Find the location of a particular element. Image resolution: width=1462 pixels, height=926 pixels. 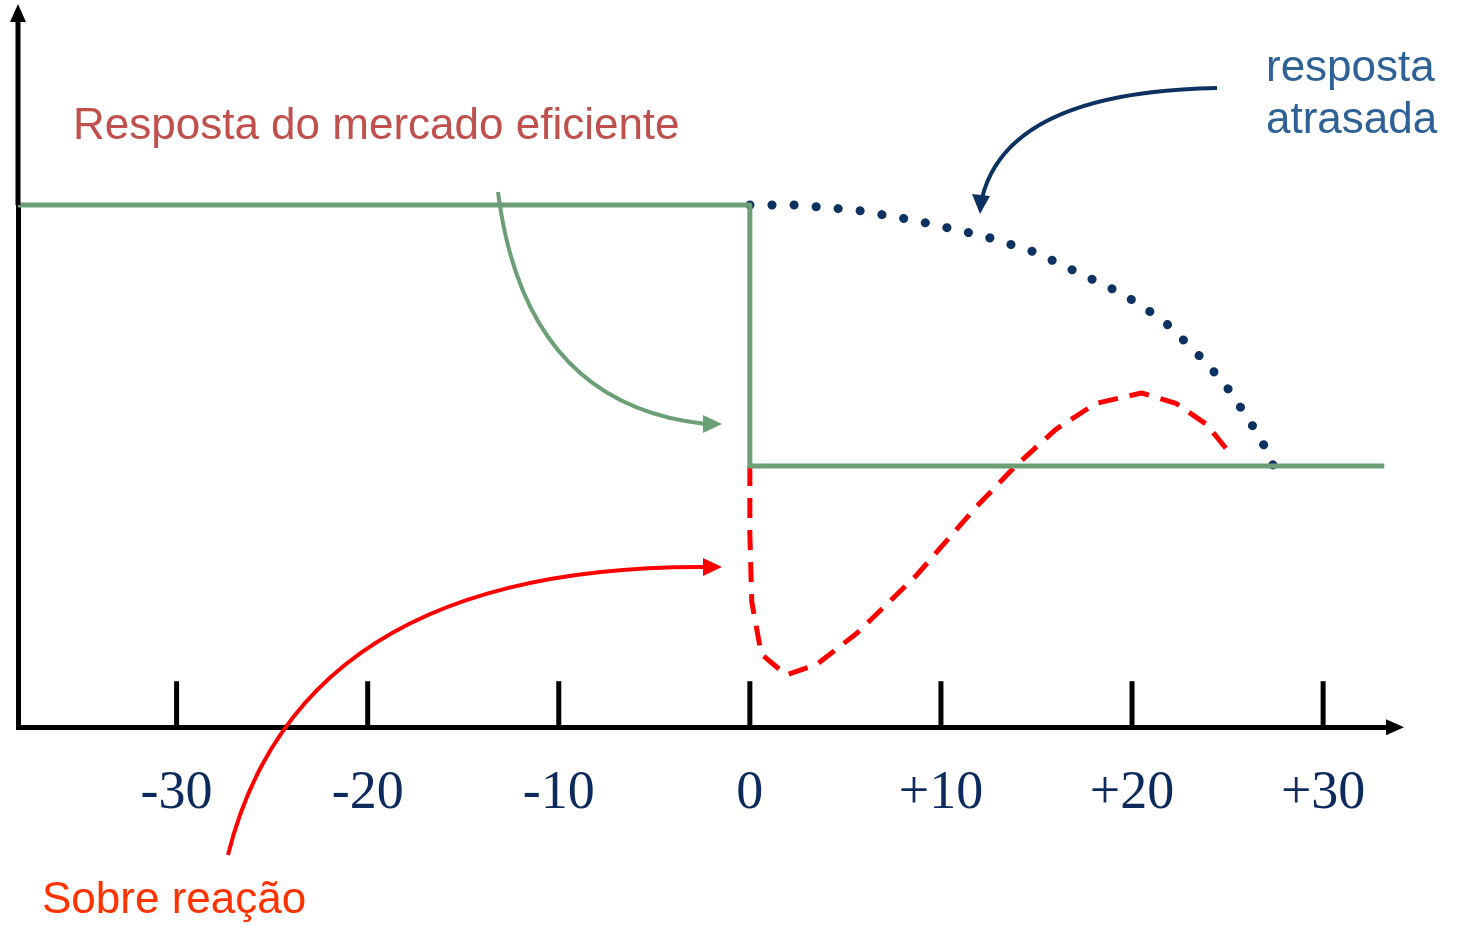

x-tick-label: -10 is located at coordinates (558, 789).